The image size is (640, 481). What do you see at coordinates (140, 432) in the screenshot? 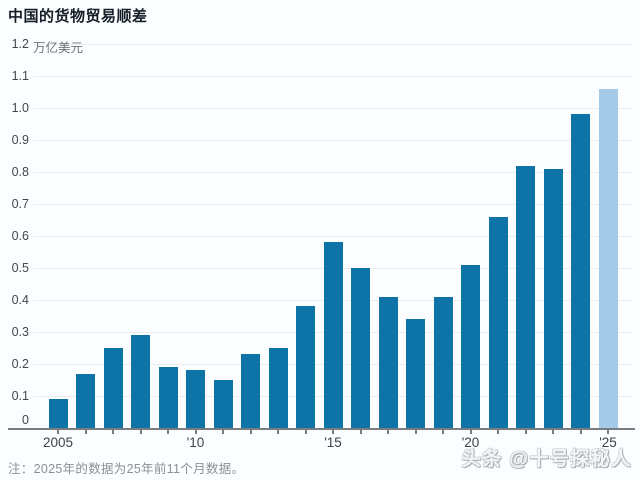
I see `x-tick-2008` at bounding box center [140, 432].